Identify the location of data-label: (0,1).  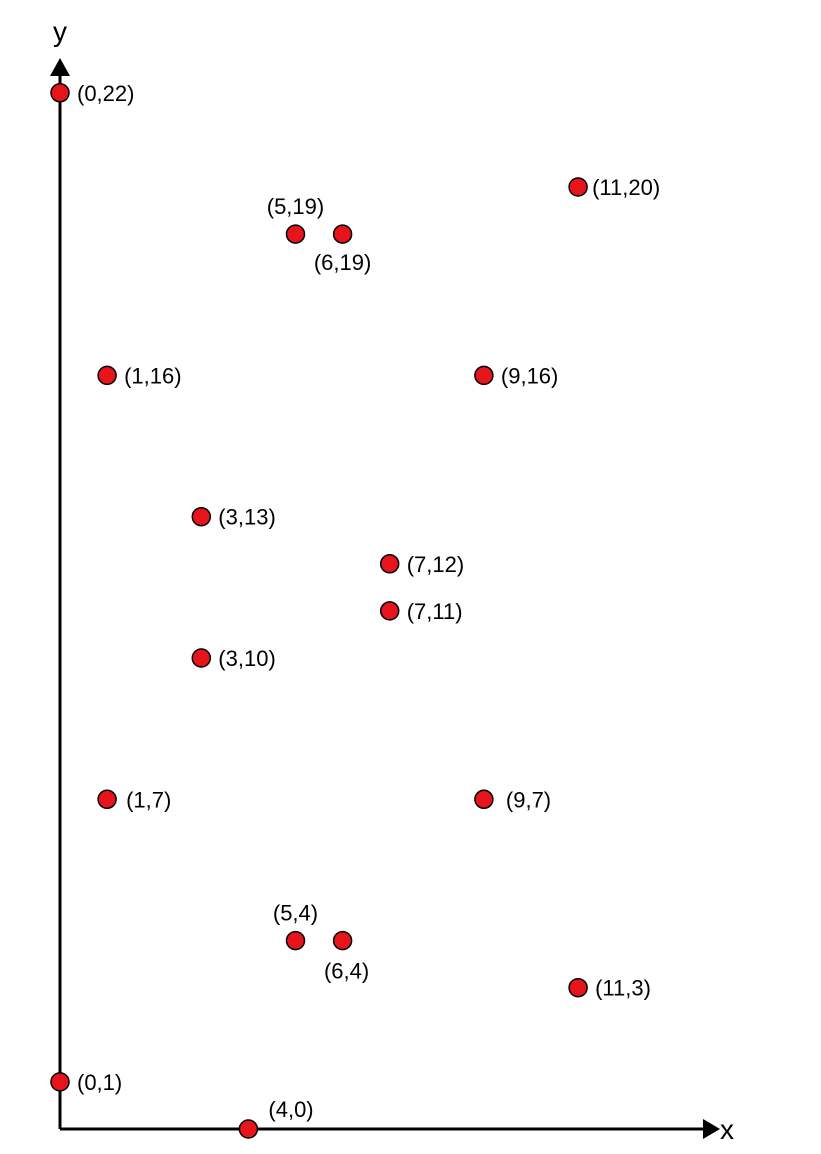
(99, 1082).